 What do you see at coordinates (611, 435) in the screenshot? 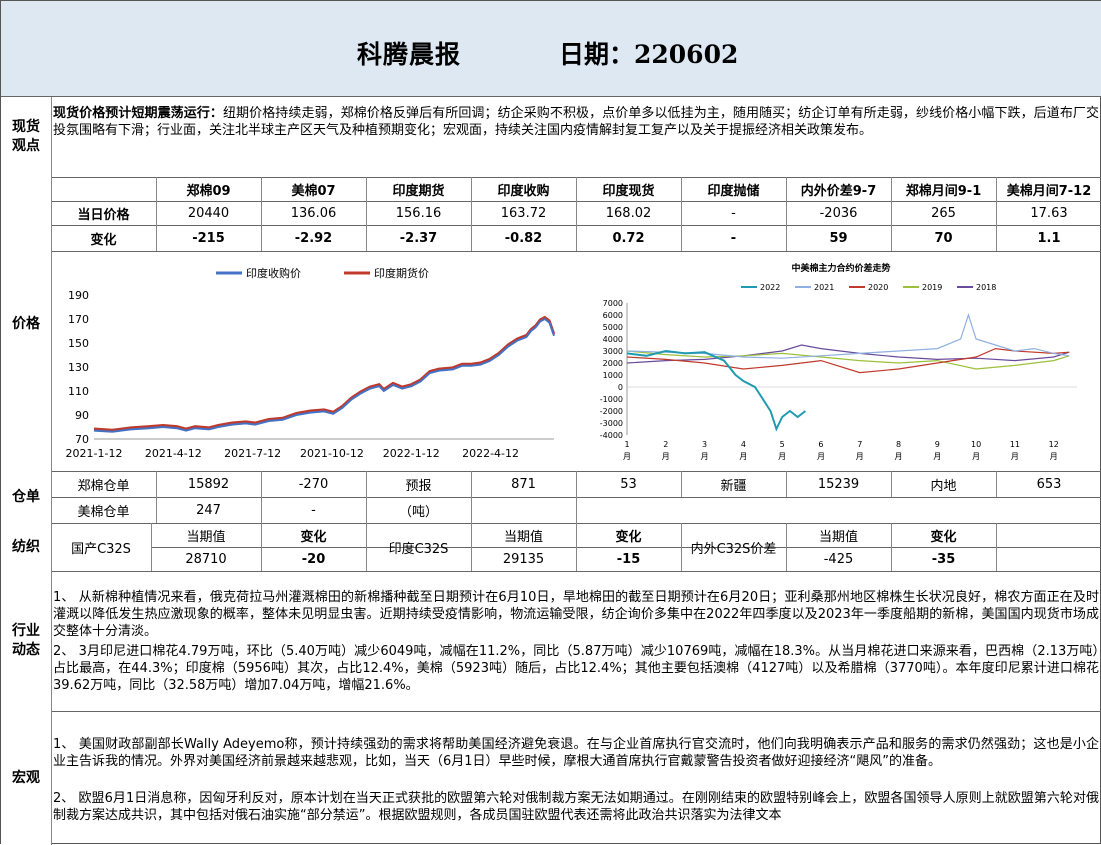
I see `y-tick-label: -4000` at bounding box center [611, 435].